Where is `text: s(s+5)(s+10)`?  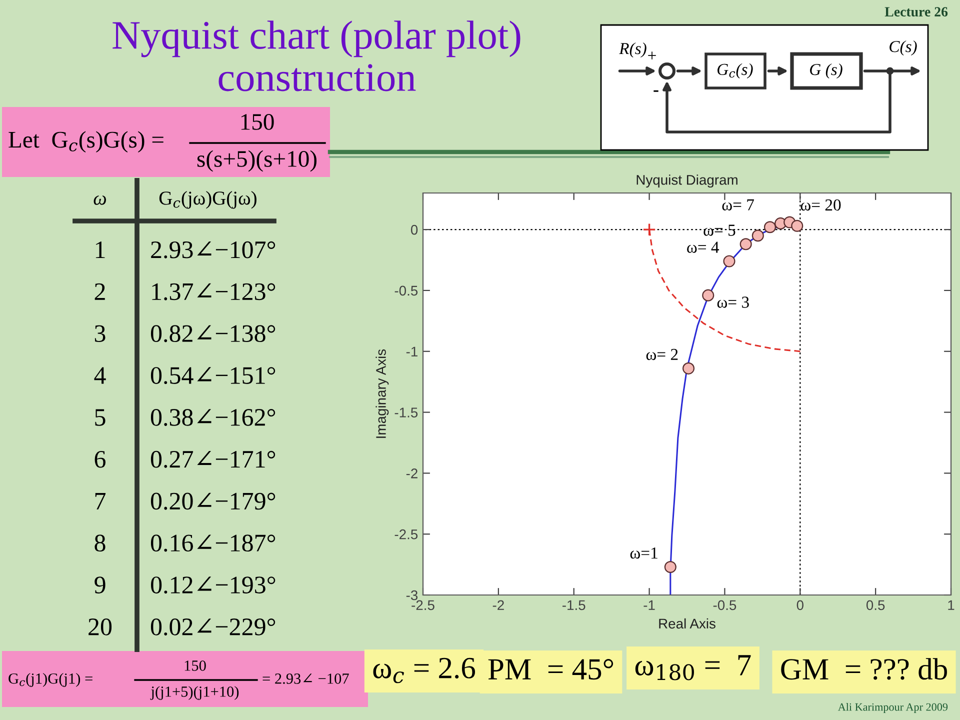
text: s(s+5)(s+10) is located at coordinates (256, 161).